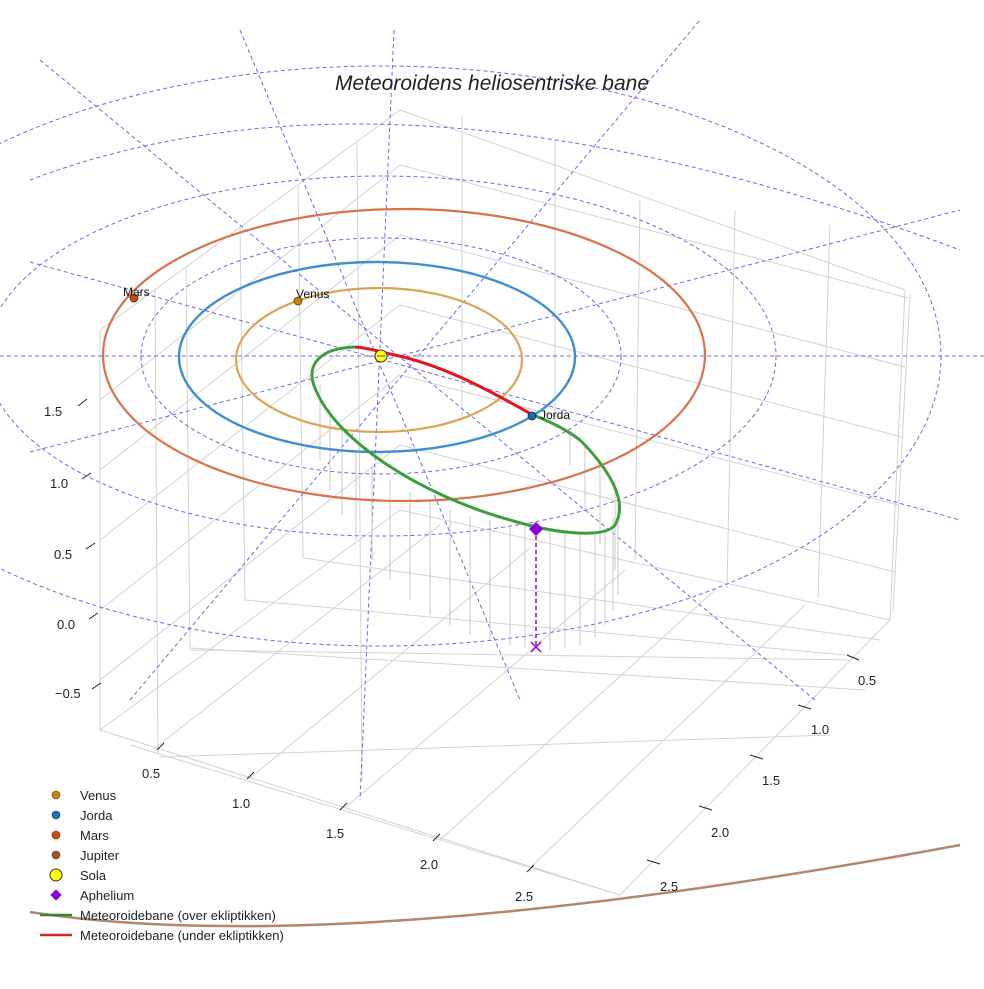  I want to click on x-tick-label: 1.5, so click(335, 833).